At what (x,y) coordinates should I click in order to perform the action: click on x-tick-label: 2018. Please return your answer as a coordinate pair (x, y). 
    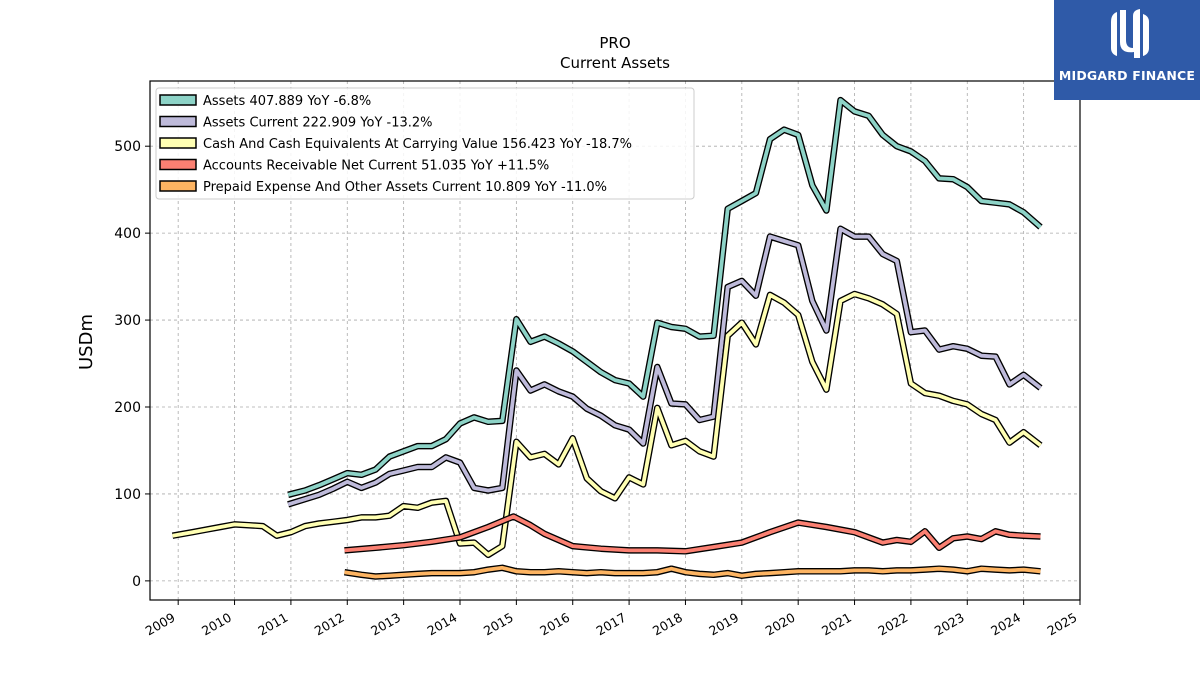
    Looking at the image, I should click on (667, 624).